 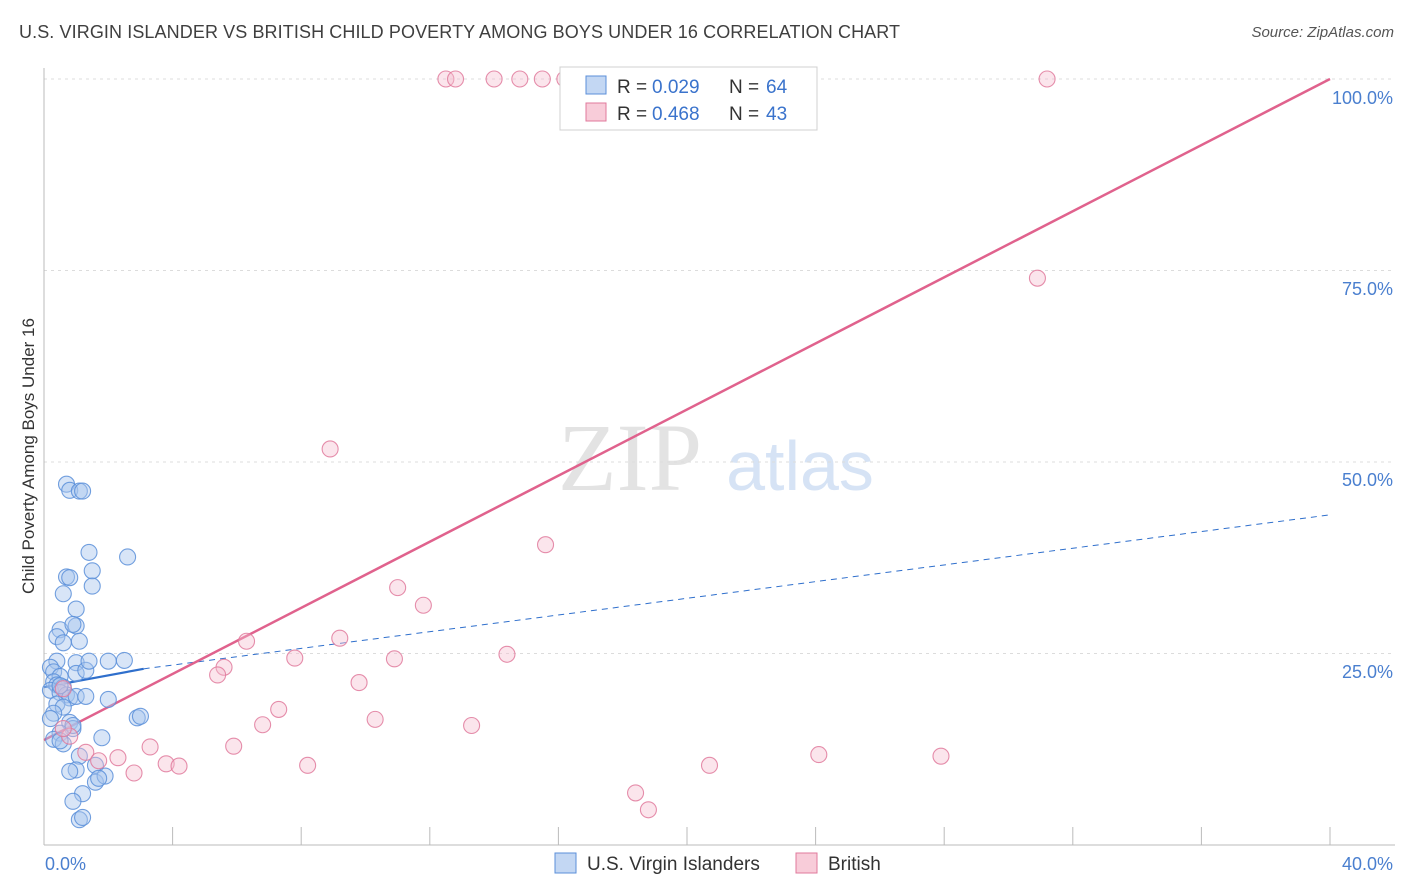 I want to click on legend-swatch-blue, so click(x=596, y=85).